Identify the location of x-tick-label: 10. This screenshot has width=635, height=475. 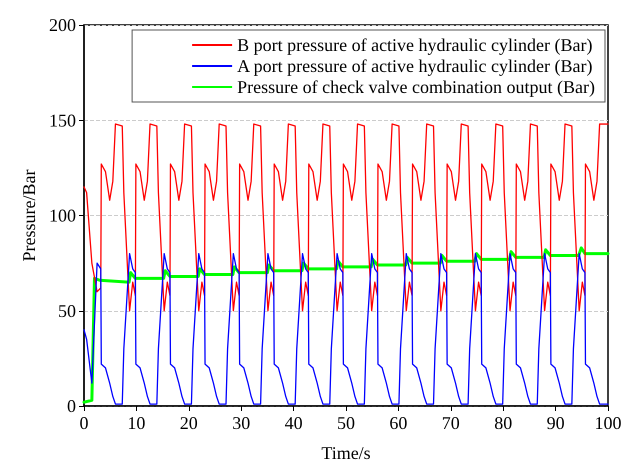
(136, 423).